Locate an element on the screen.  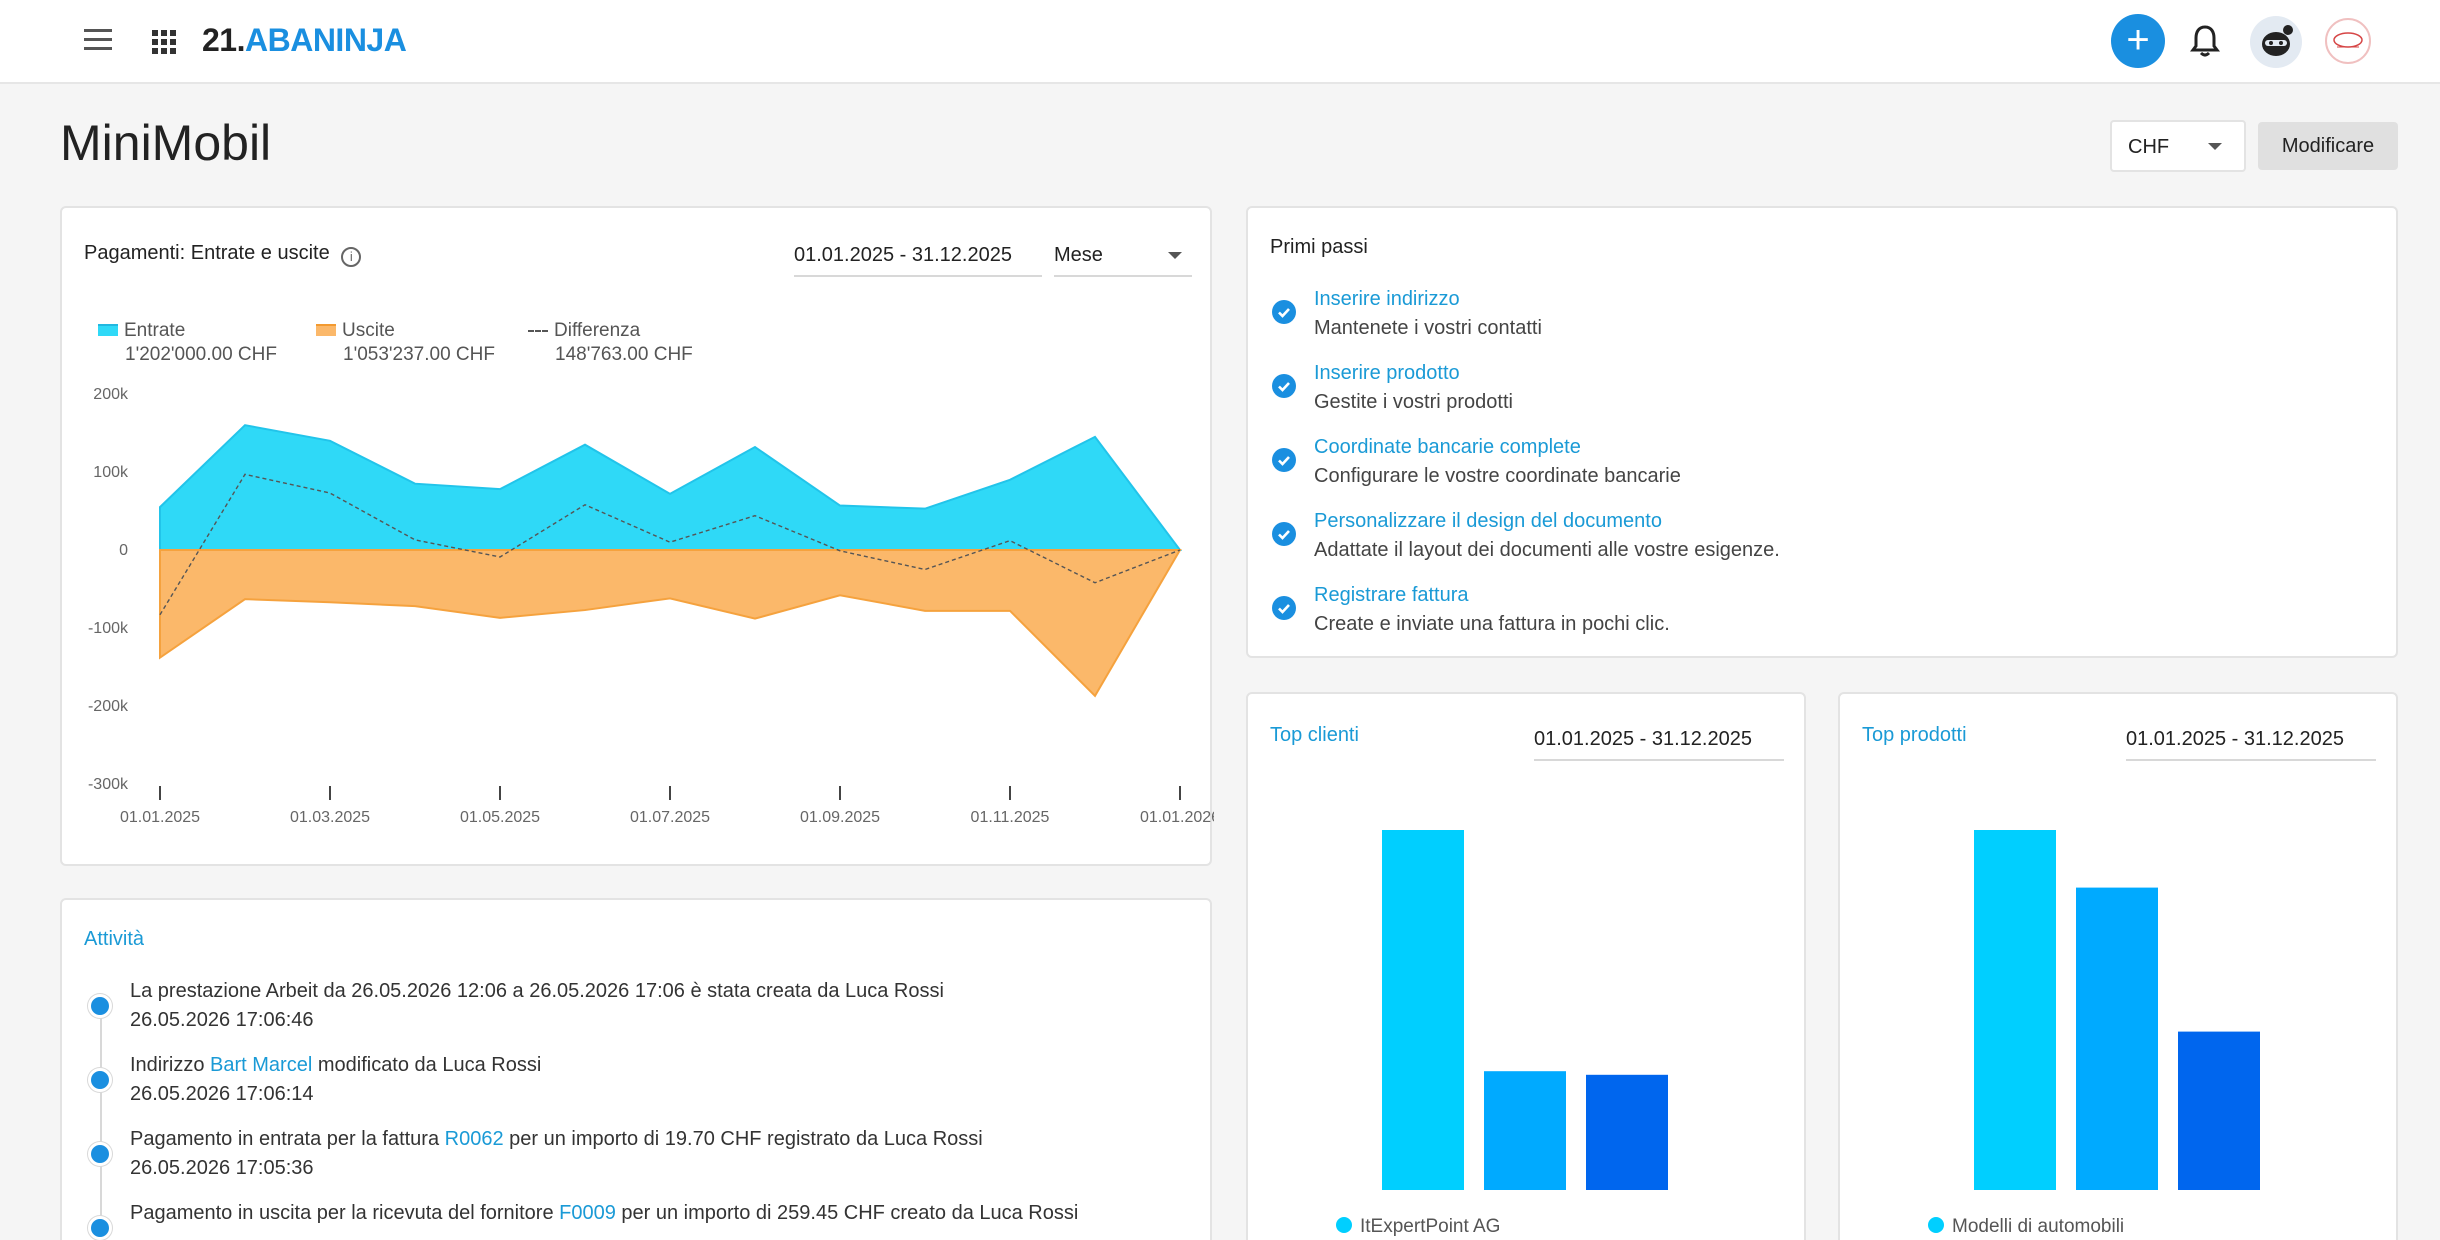
page-title: MiniMobil is located at coordinates (166, 143).